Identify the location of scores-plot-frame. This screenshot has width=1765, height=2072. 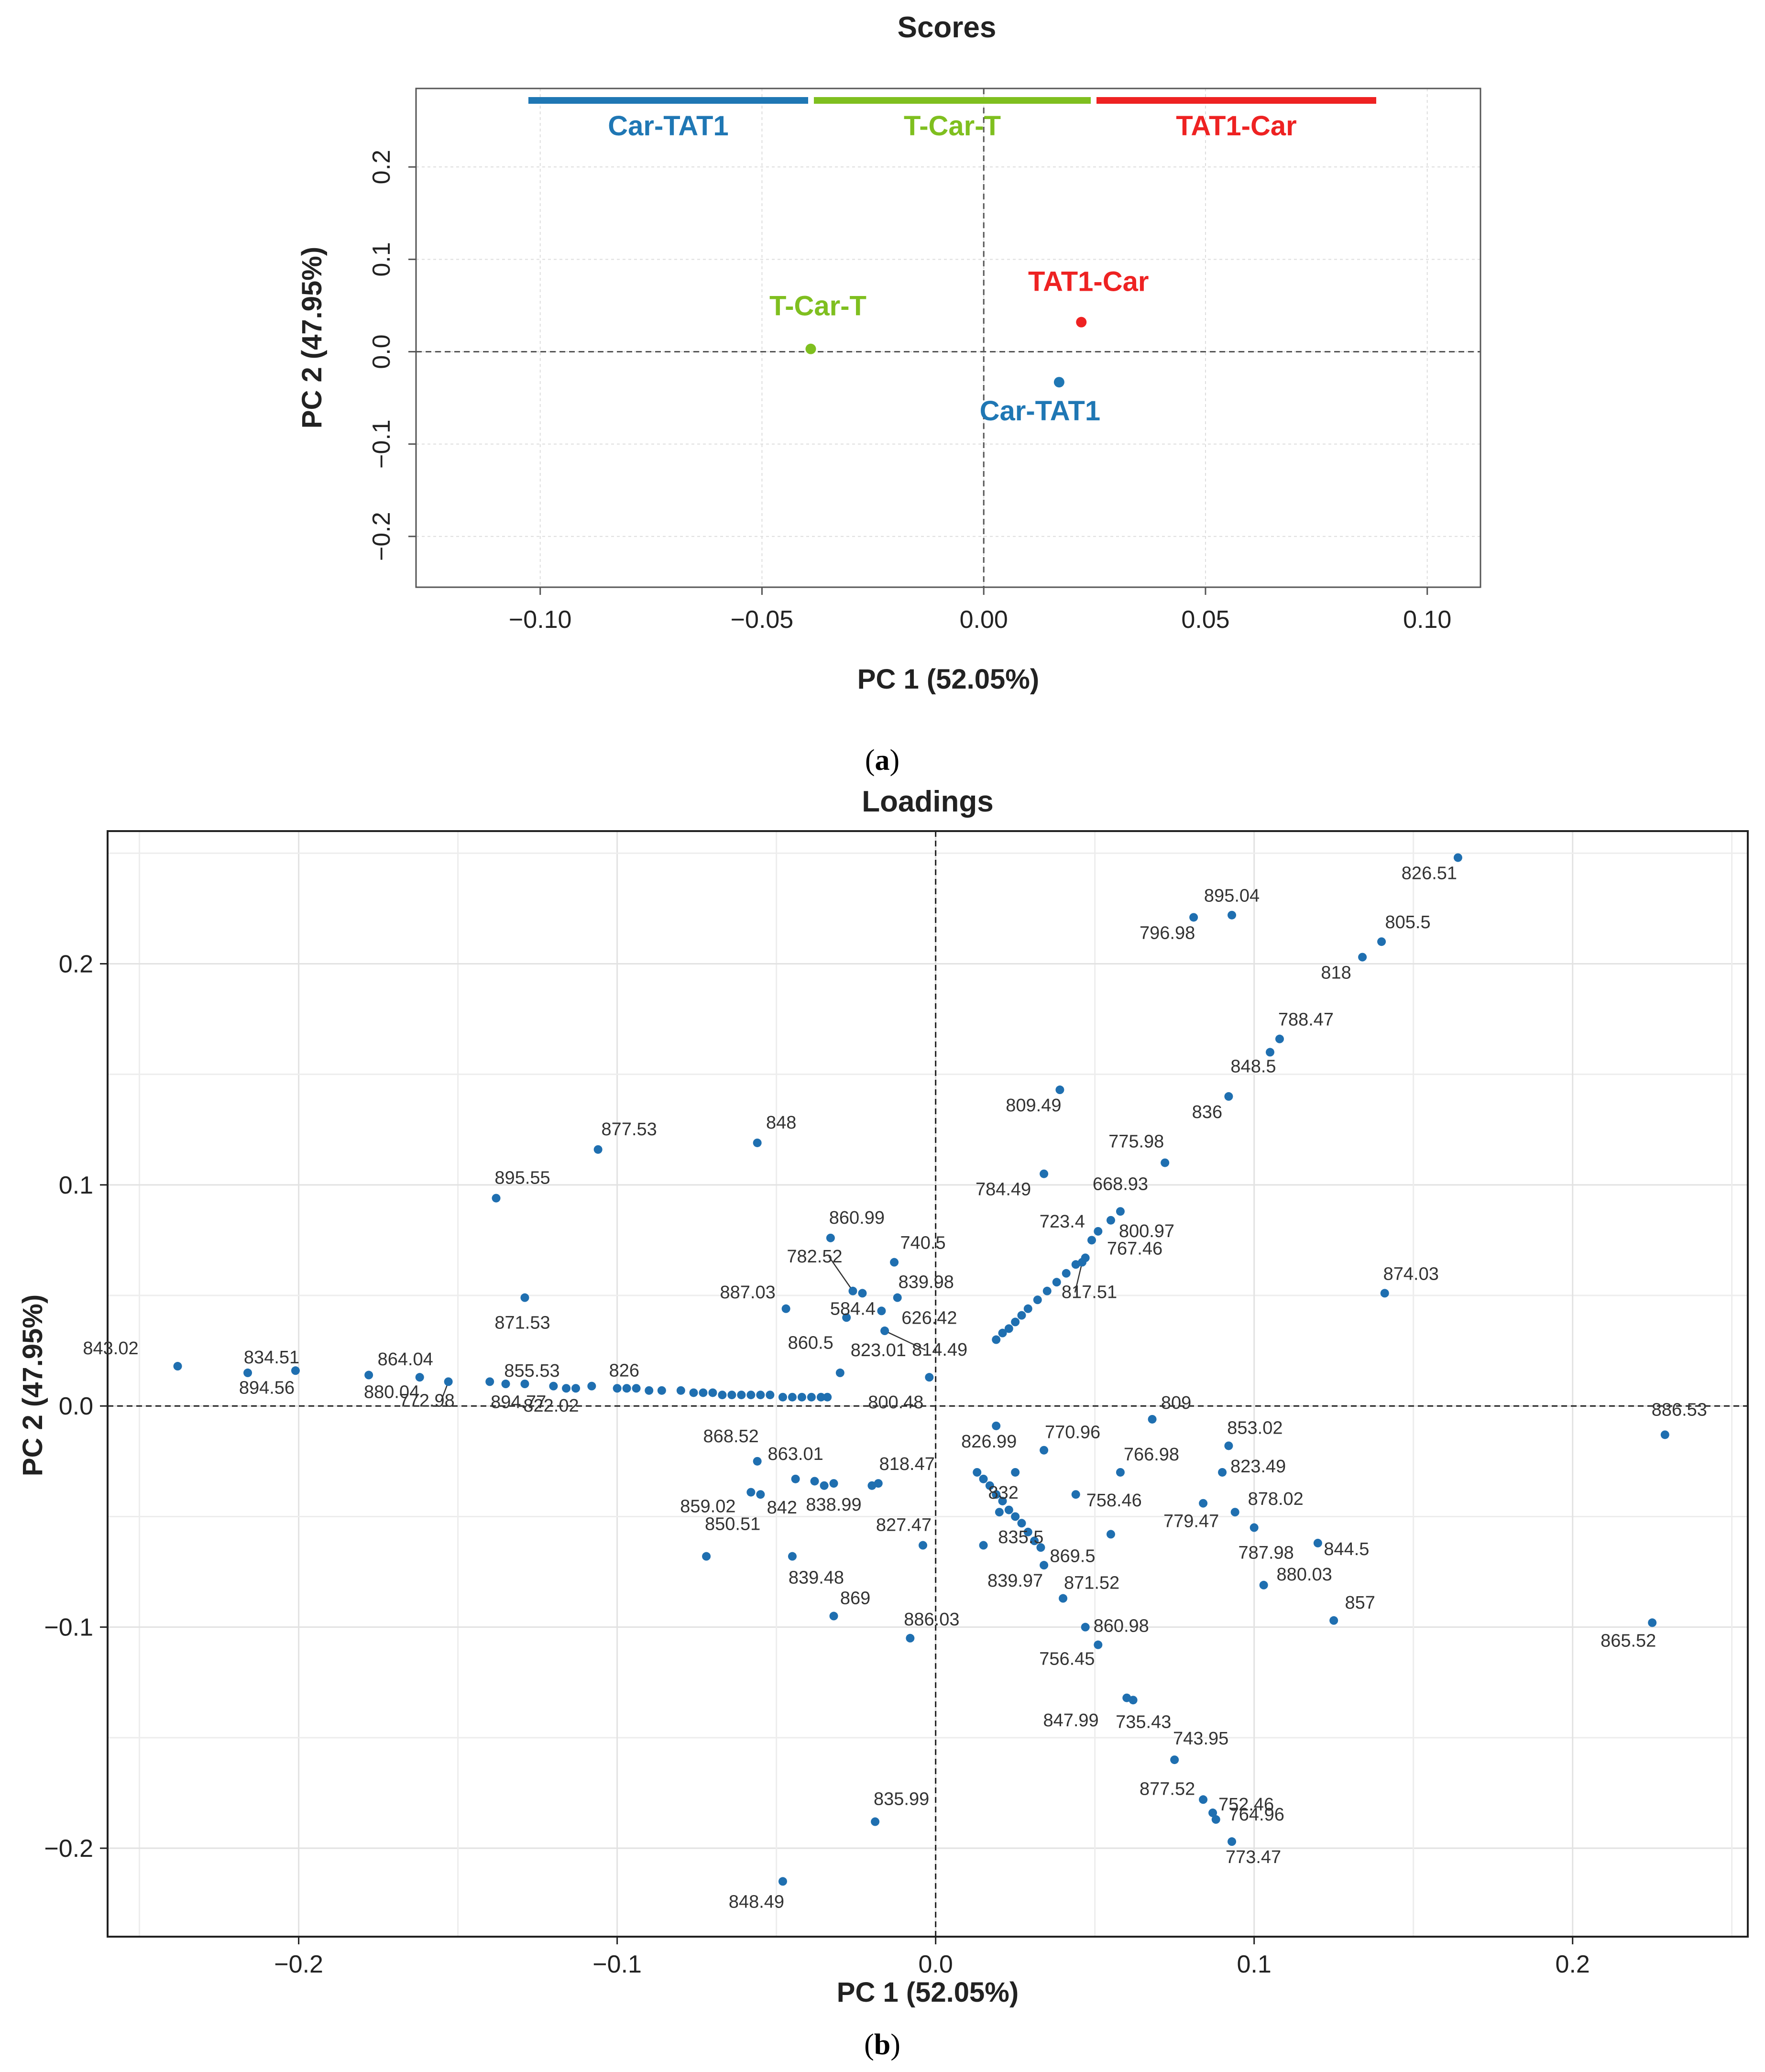
(948, 338).